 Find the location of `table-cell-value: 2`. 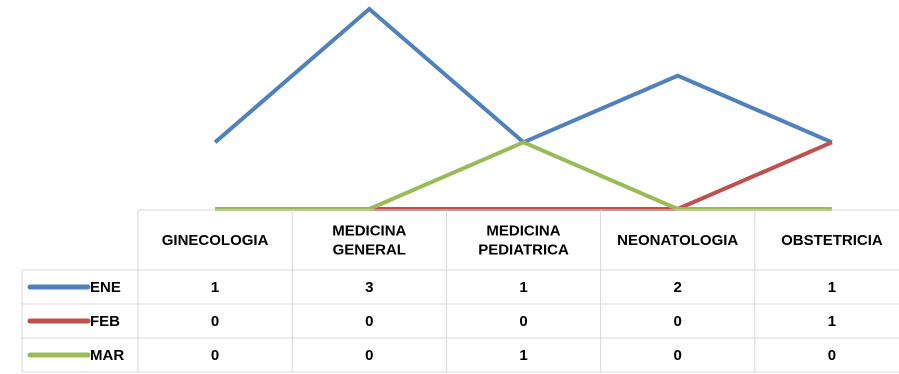

table-cell-value: 2 is located at coordinates (678, 287).